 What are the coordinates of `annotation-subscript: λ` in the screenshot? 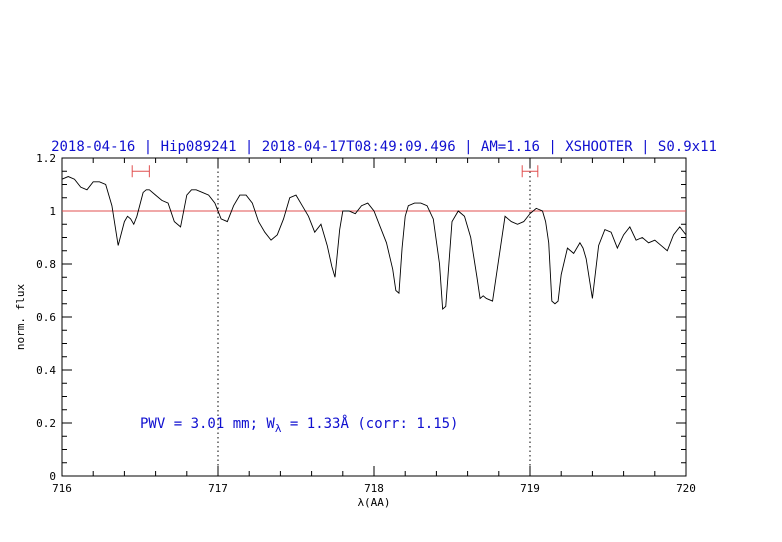 It's located at (278, 428).